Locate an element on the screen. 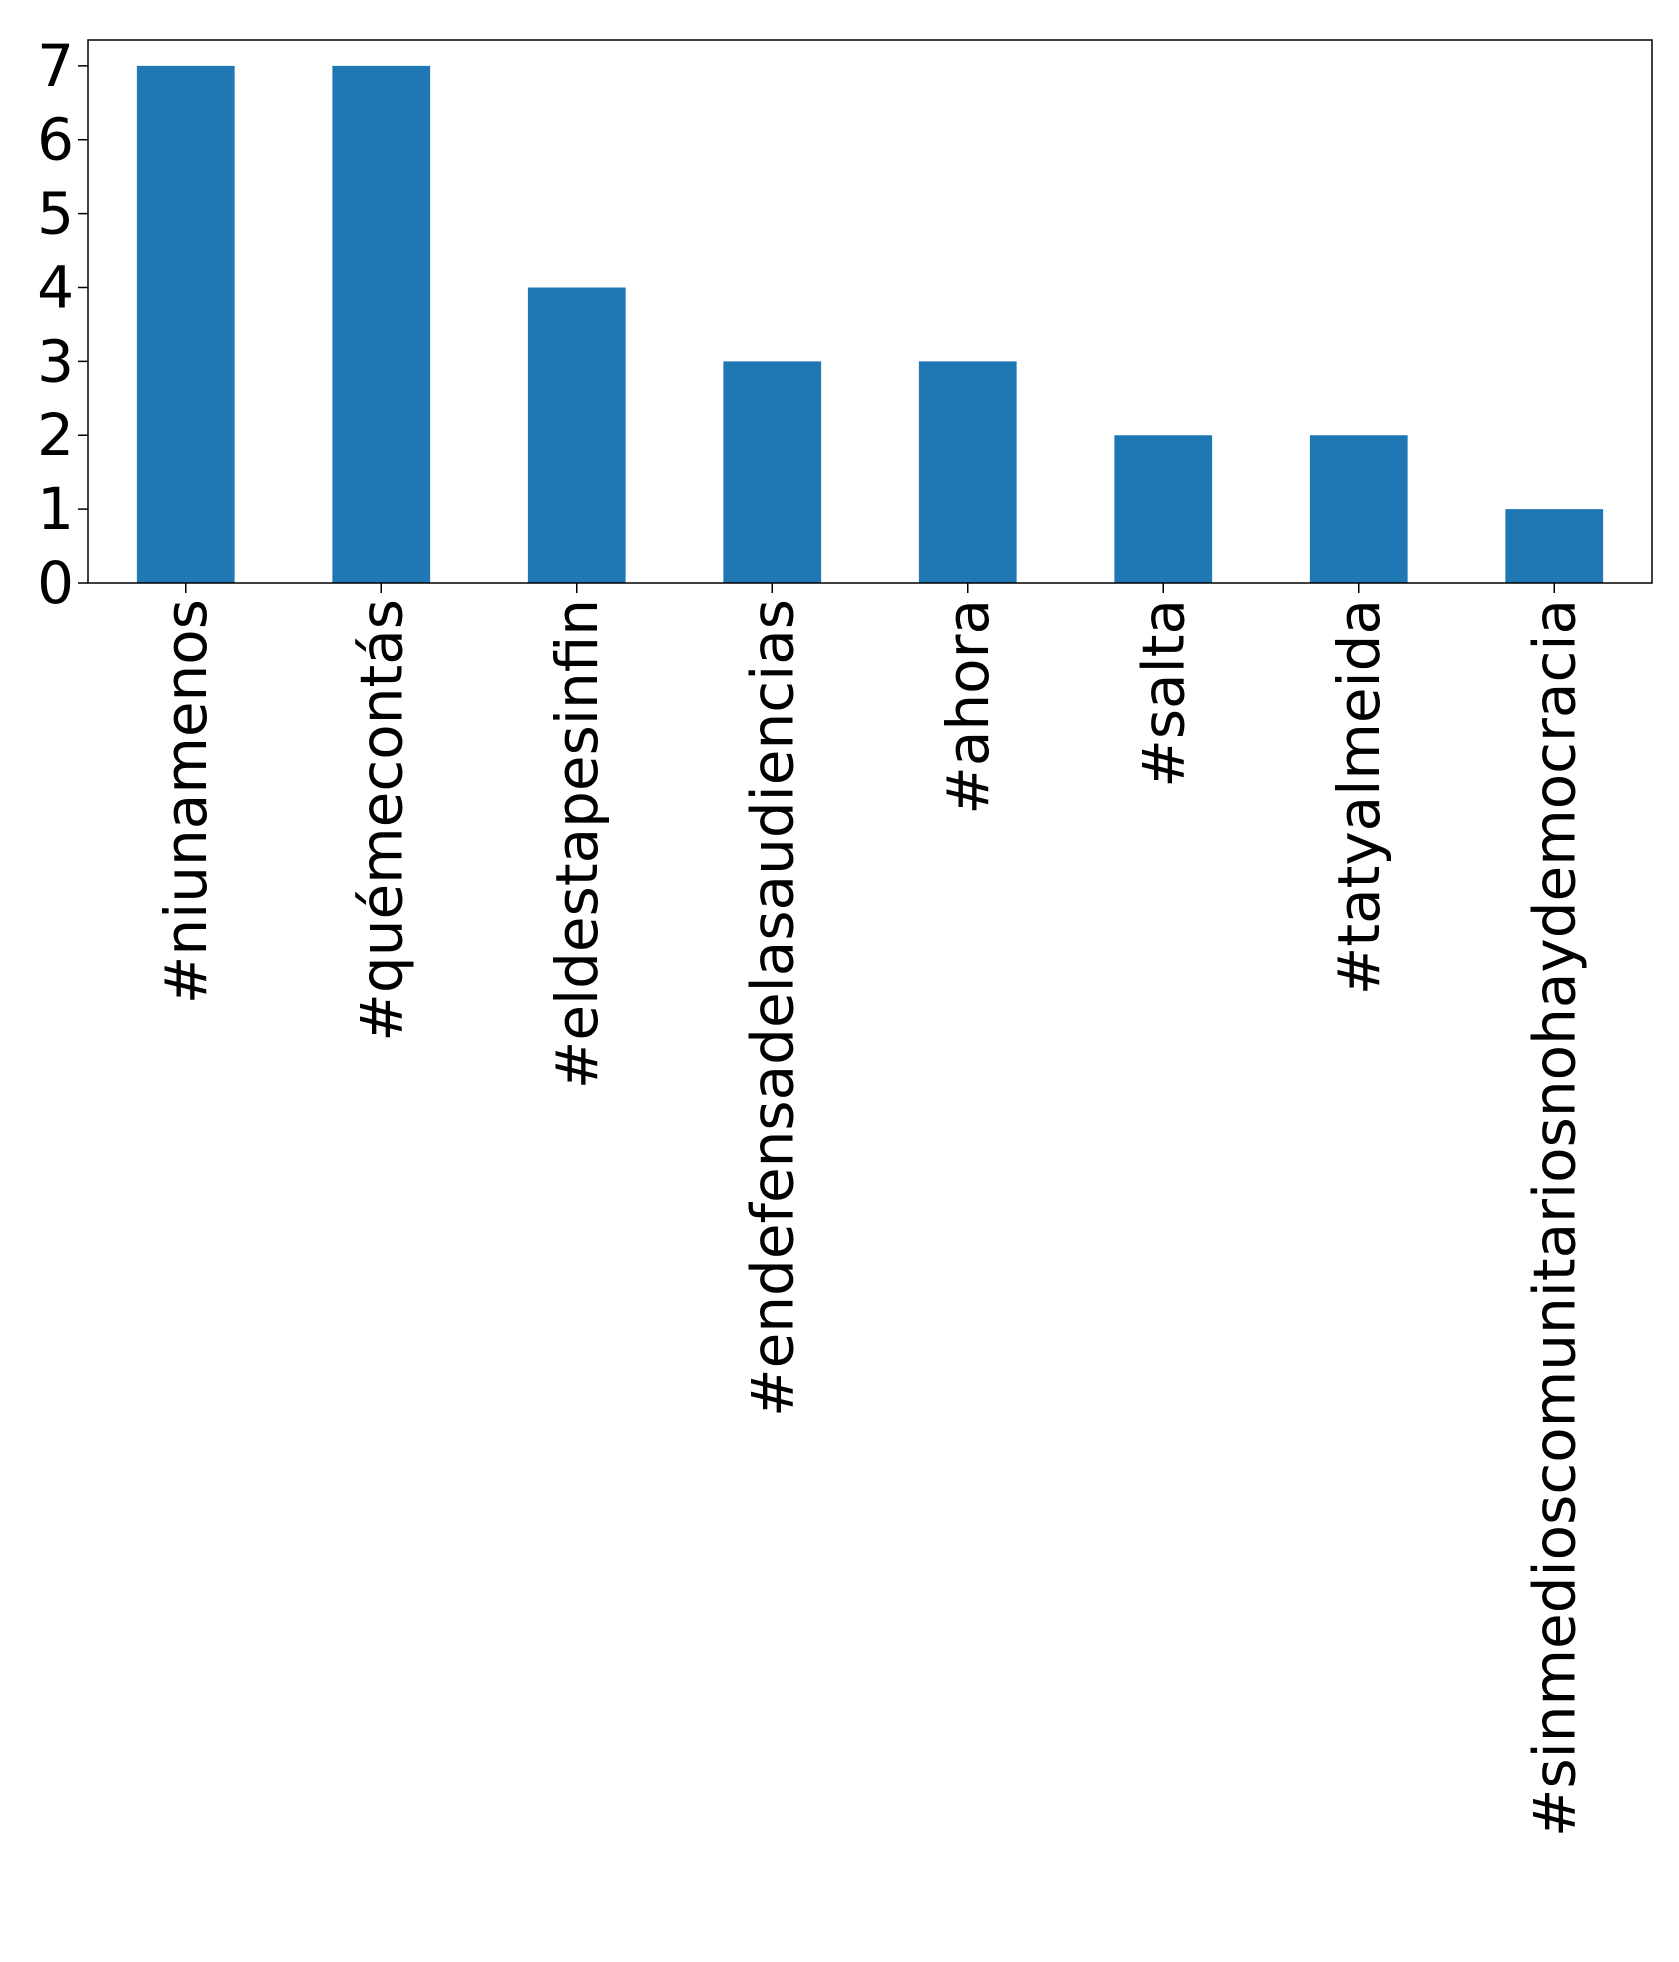 The image size is (1679, 1962). y-tick-label-0: 0 is located at coordinates (55, 583).